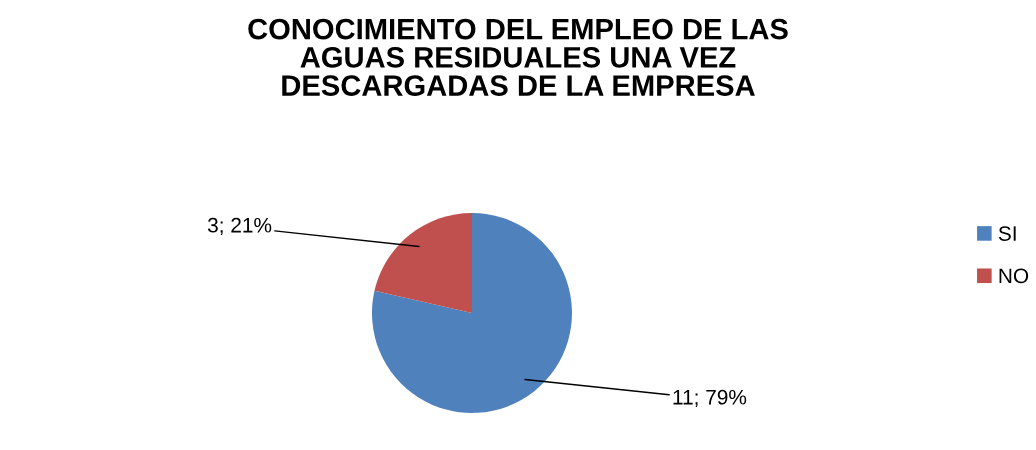  What do you see at coordinates (1014, 276) in the screenshot?
I see `legend-label: NO` at bounding box center [1014, 276].